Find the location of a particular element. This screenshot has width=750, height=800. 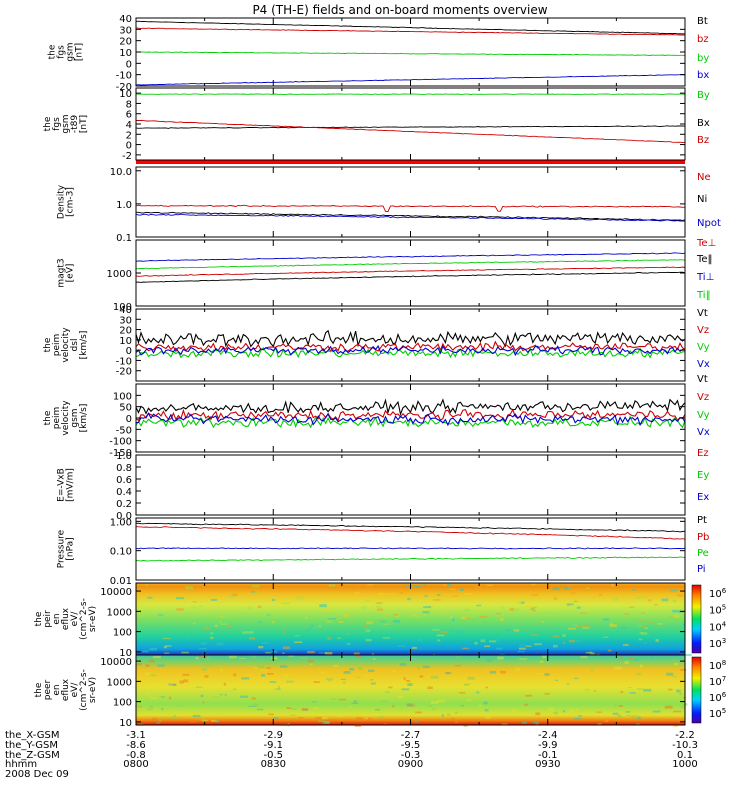

x-axis-row-value: -0.8 is located at coordinates (136, 755).